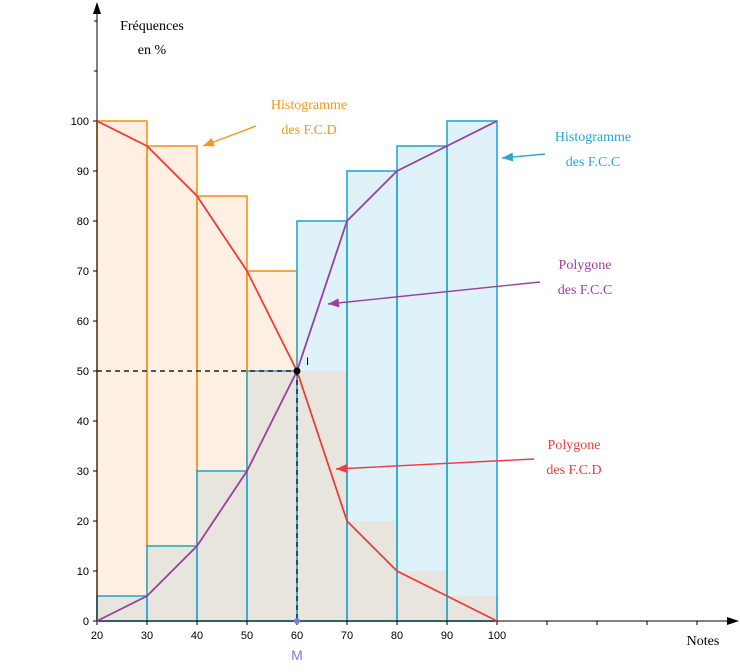  What do you see at coordinates (593, 137) in the screenshot?
I see `label-fcc-histogram: Histogramme` at bounding box center [593, 137].